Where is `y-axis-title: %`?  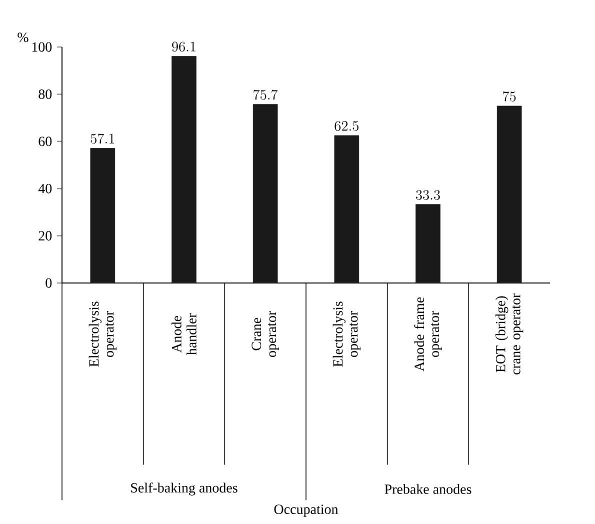 y-axis-title: % is located at coordinates (23, 37).